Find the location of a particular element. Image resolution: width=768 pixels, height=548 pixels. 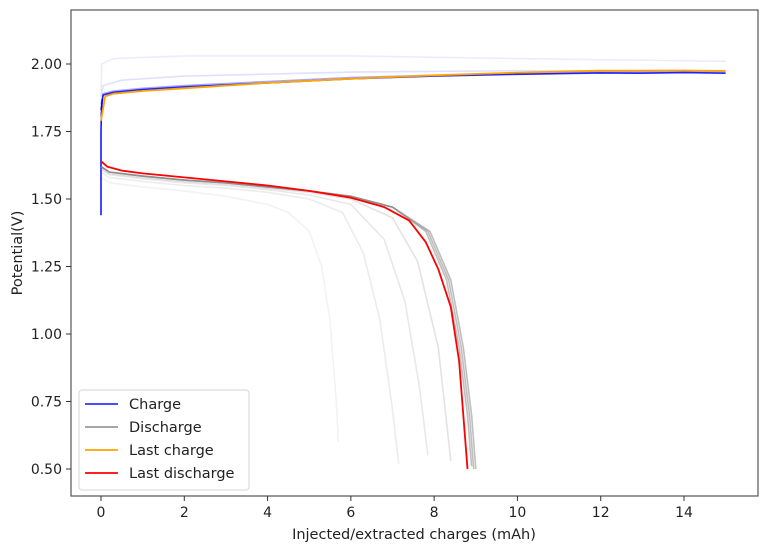

x-tick-label: 0 is located at coordinates (101, 513).